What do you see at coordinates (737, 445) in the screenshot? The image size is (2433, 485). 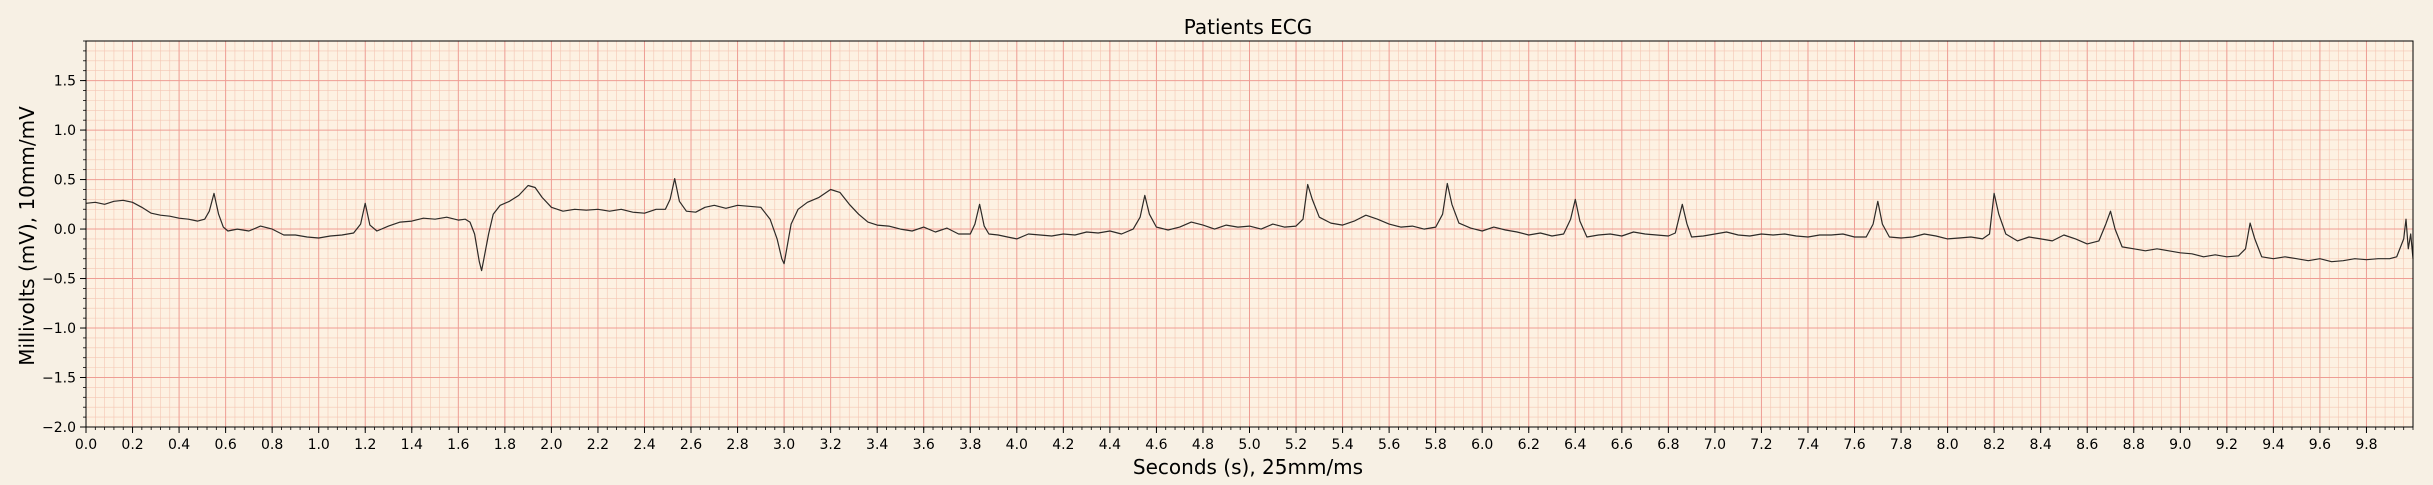 I see `x-tick-label: 2.8` at bounding box center [737, 445].